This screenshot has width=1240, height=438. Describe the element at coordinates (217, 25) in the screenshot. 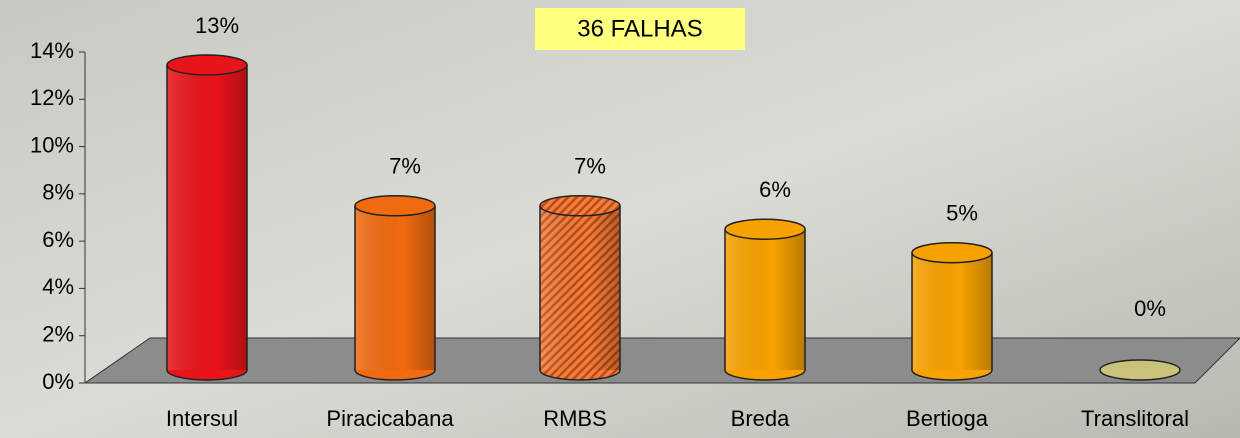

I see `value-label: 13%` at that location.